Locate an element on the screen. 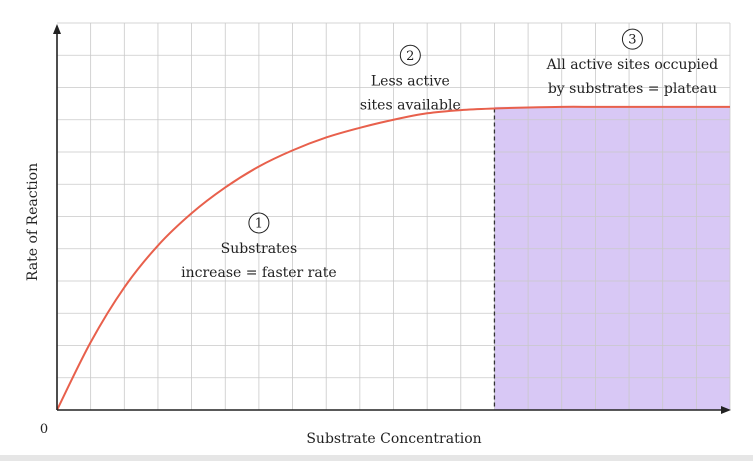  annotation-text-line: by substrates = plateau is located at coordinates (632, 89).